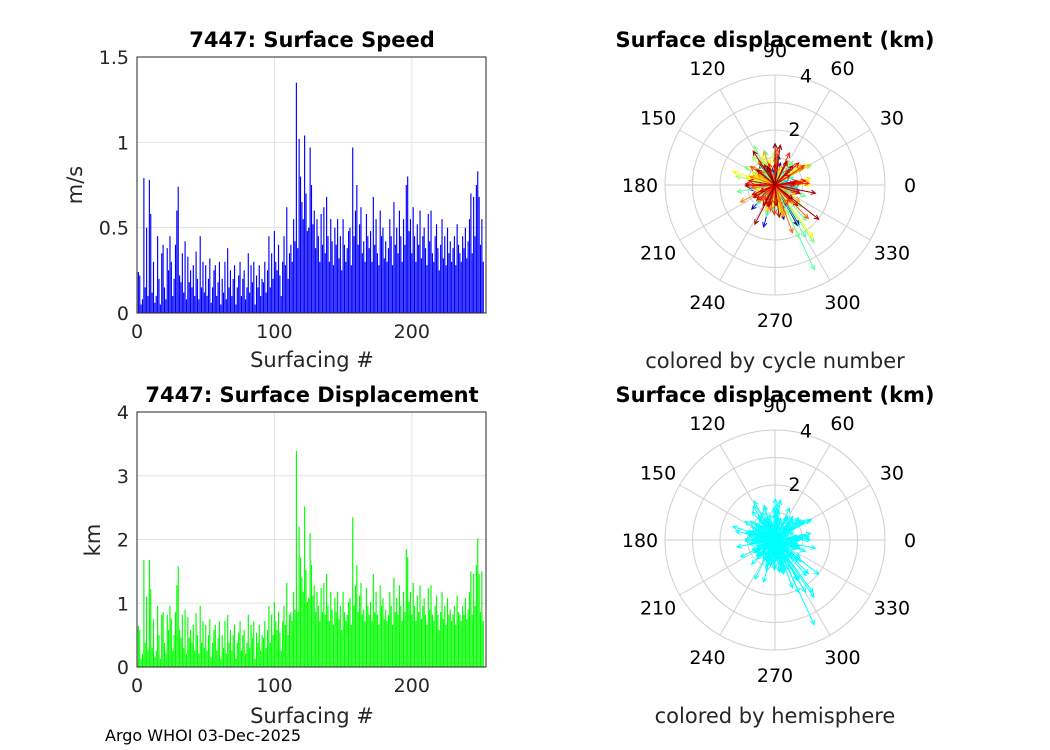  I want to click on polar-tick-labels: 0 30 60 90 120 150 180 210 240 270 300 330 2 4, so click(769, 541).